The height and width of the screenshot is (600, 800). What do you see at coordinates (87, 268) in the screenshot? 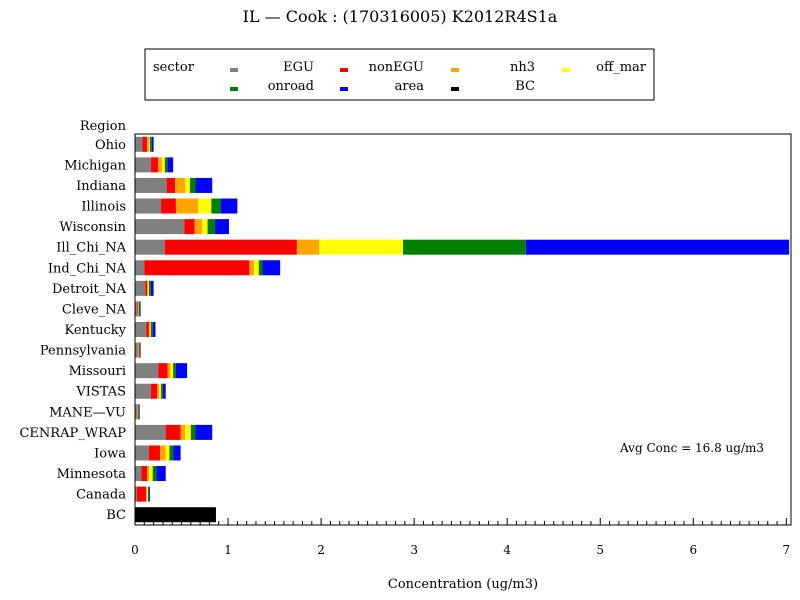
I see `category-label: Ind_Chi_NA` at bounding box center [87, 268].